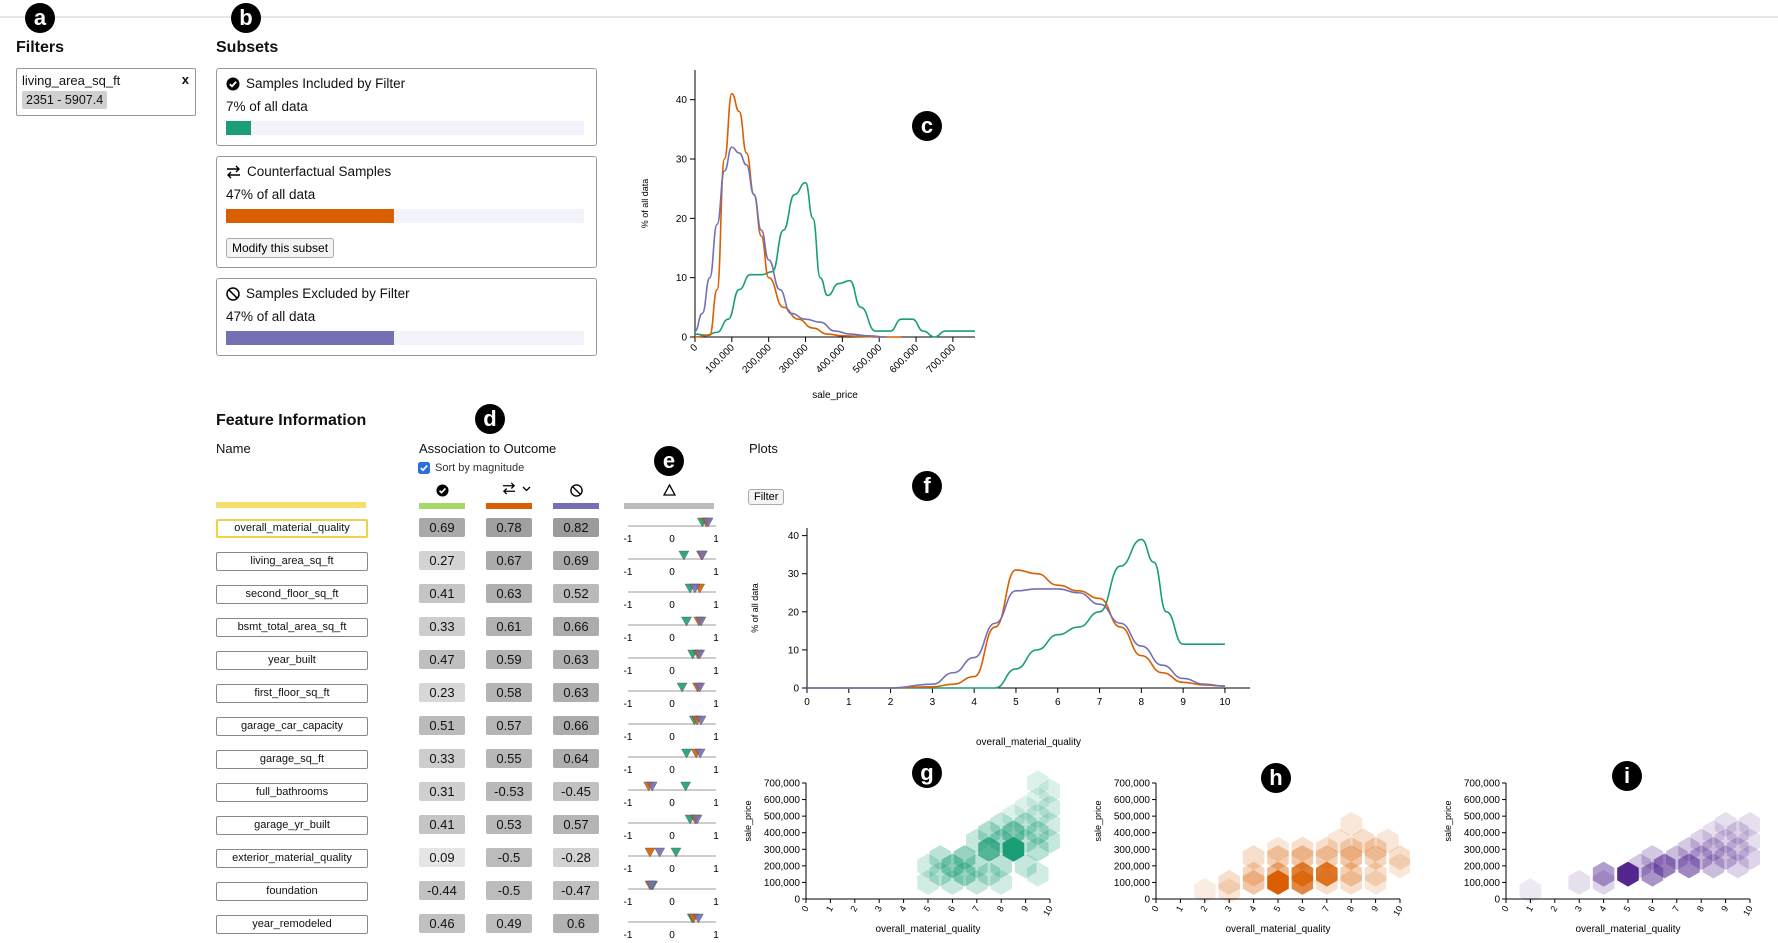  I want to click on feature-name-button: garage_yr_built, so click(292, 825).